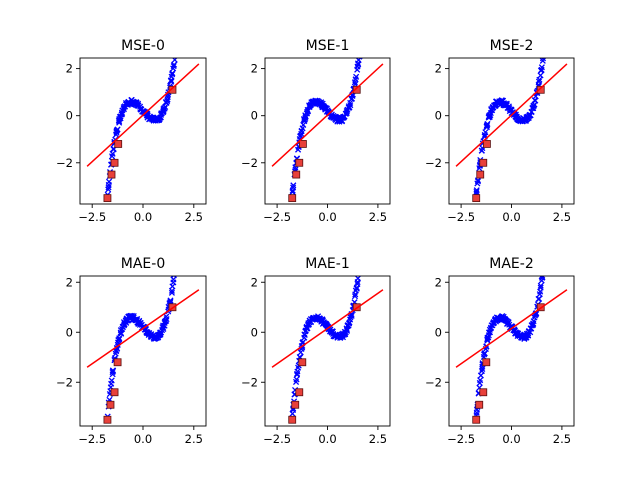 This screenshot has height=480, width=640. I want to click on subplot-4: −2.5 0.0 2.5 −2 0 2 MAE-1, so click(316, 349).